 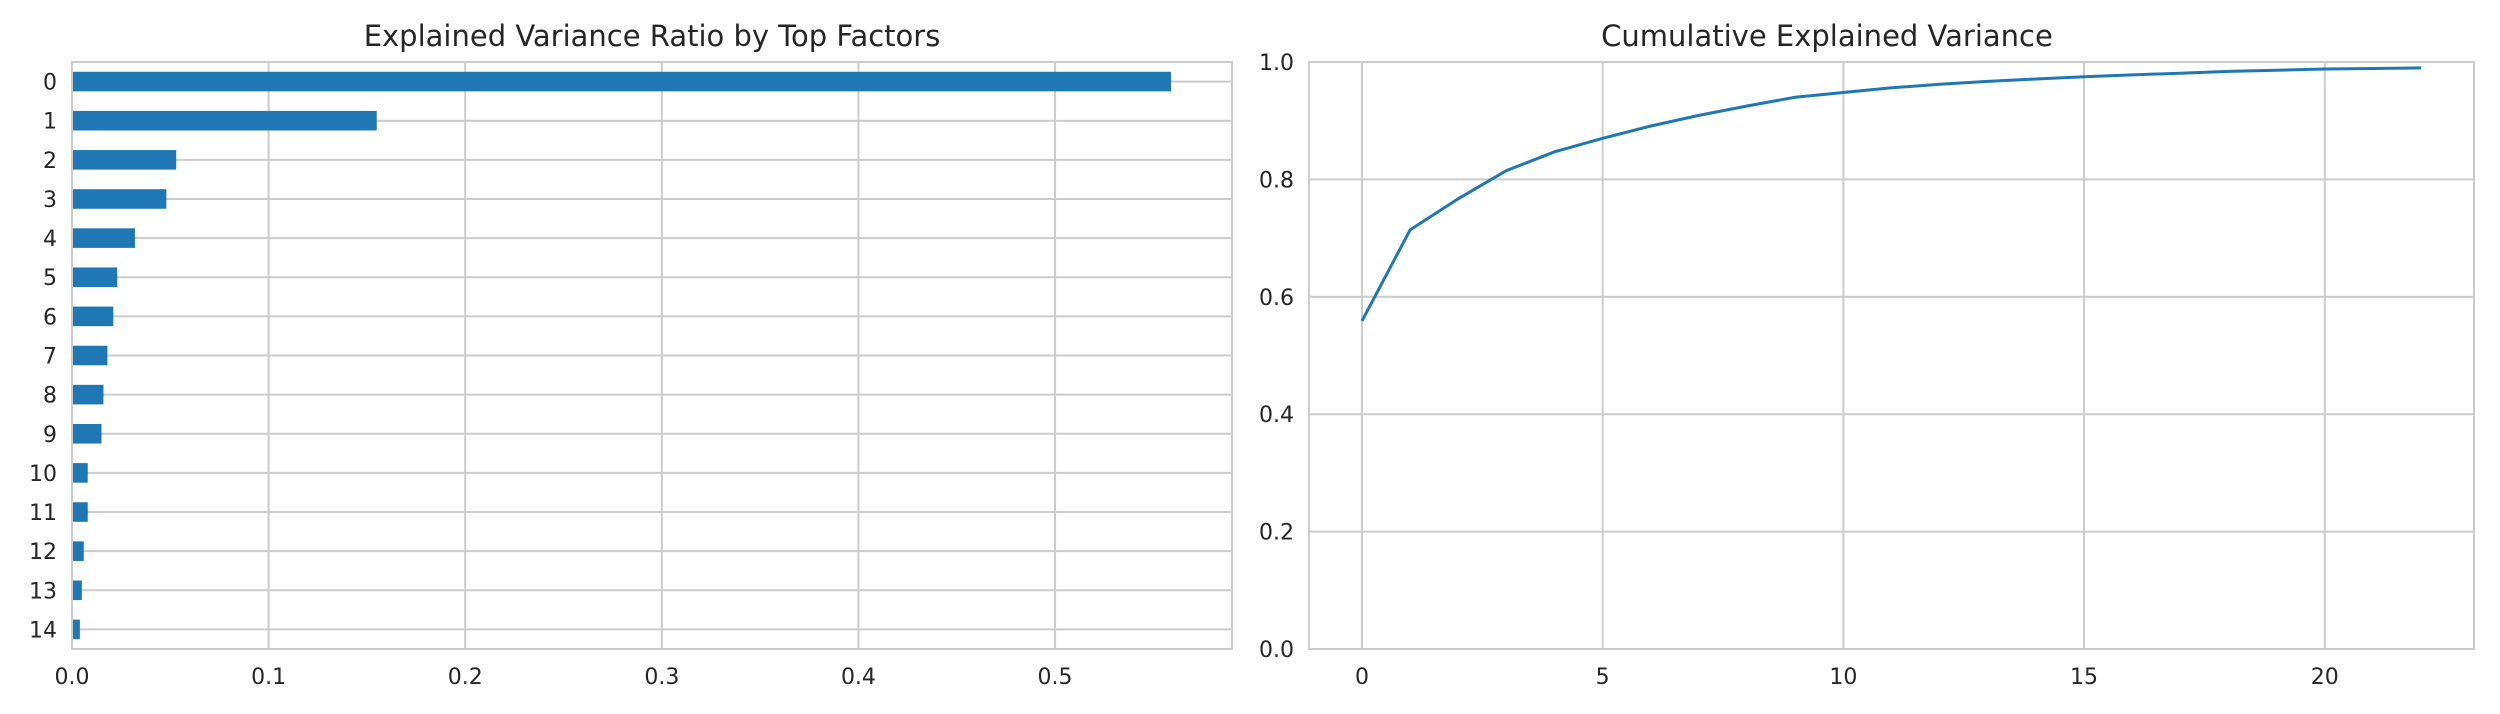 I want to click on bar-chart-y-tick-label: 0, so click(x=50, y=83).